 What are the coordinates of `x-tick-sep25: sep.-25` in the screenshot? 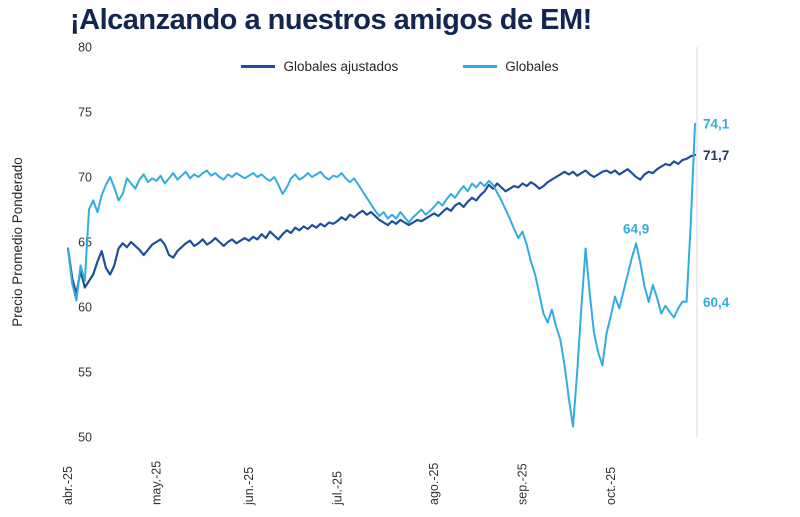 It's located at (522, 484).